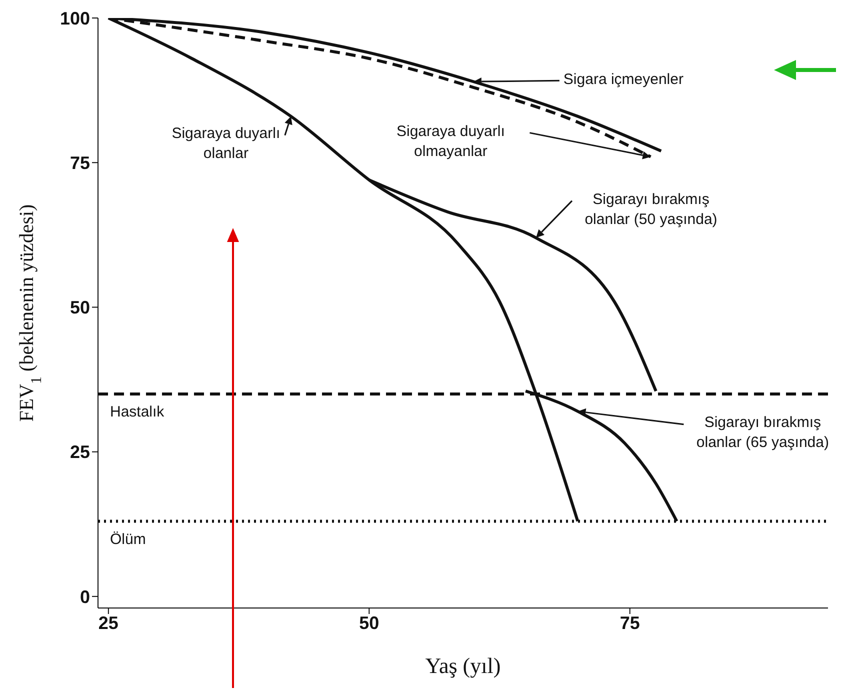 The height and width of the screenshot is (695, 846). What do you see at coordinates (128, 539) in the screenshot?
I see `ref-line-label: Ölüm` at bounding box center [128, 539].